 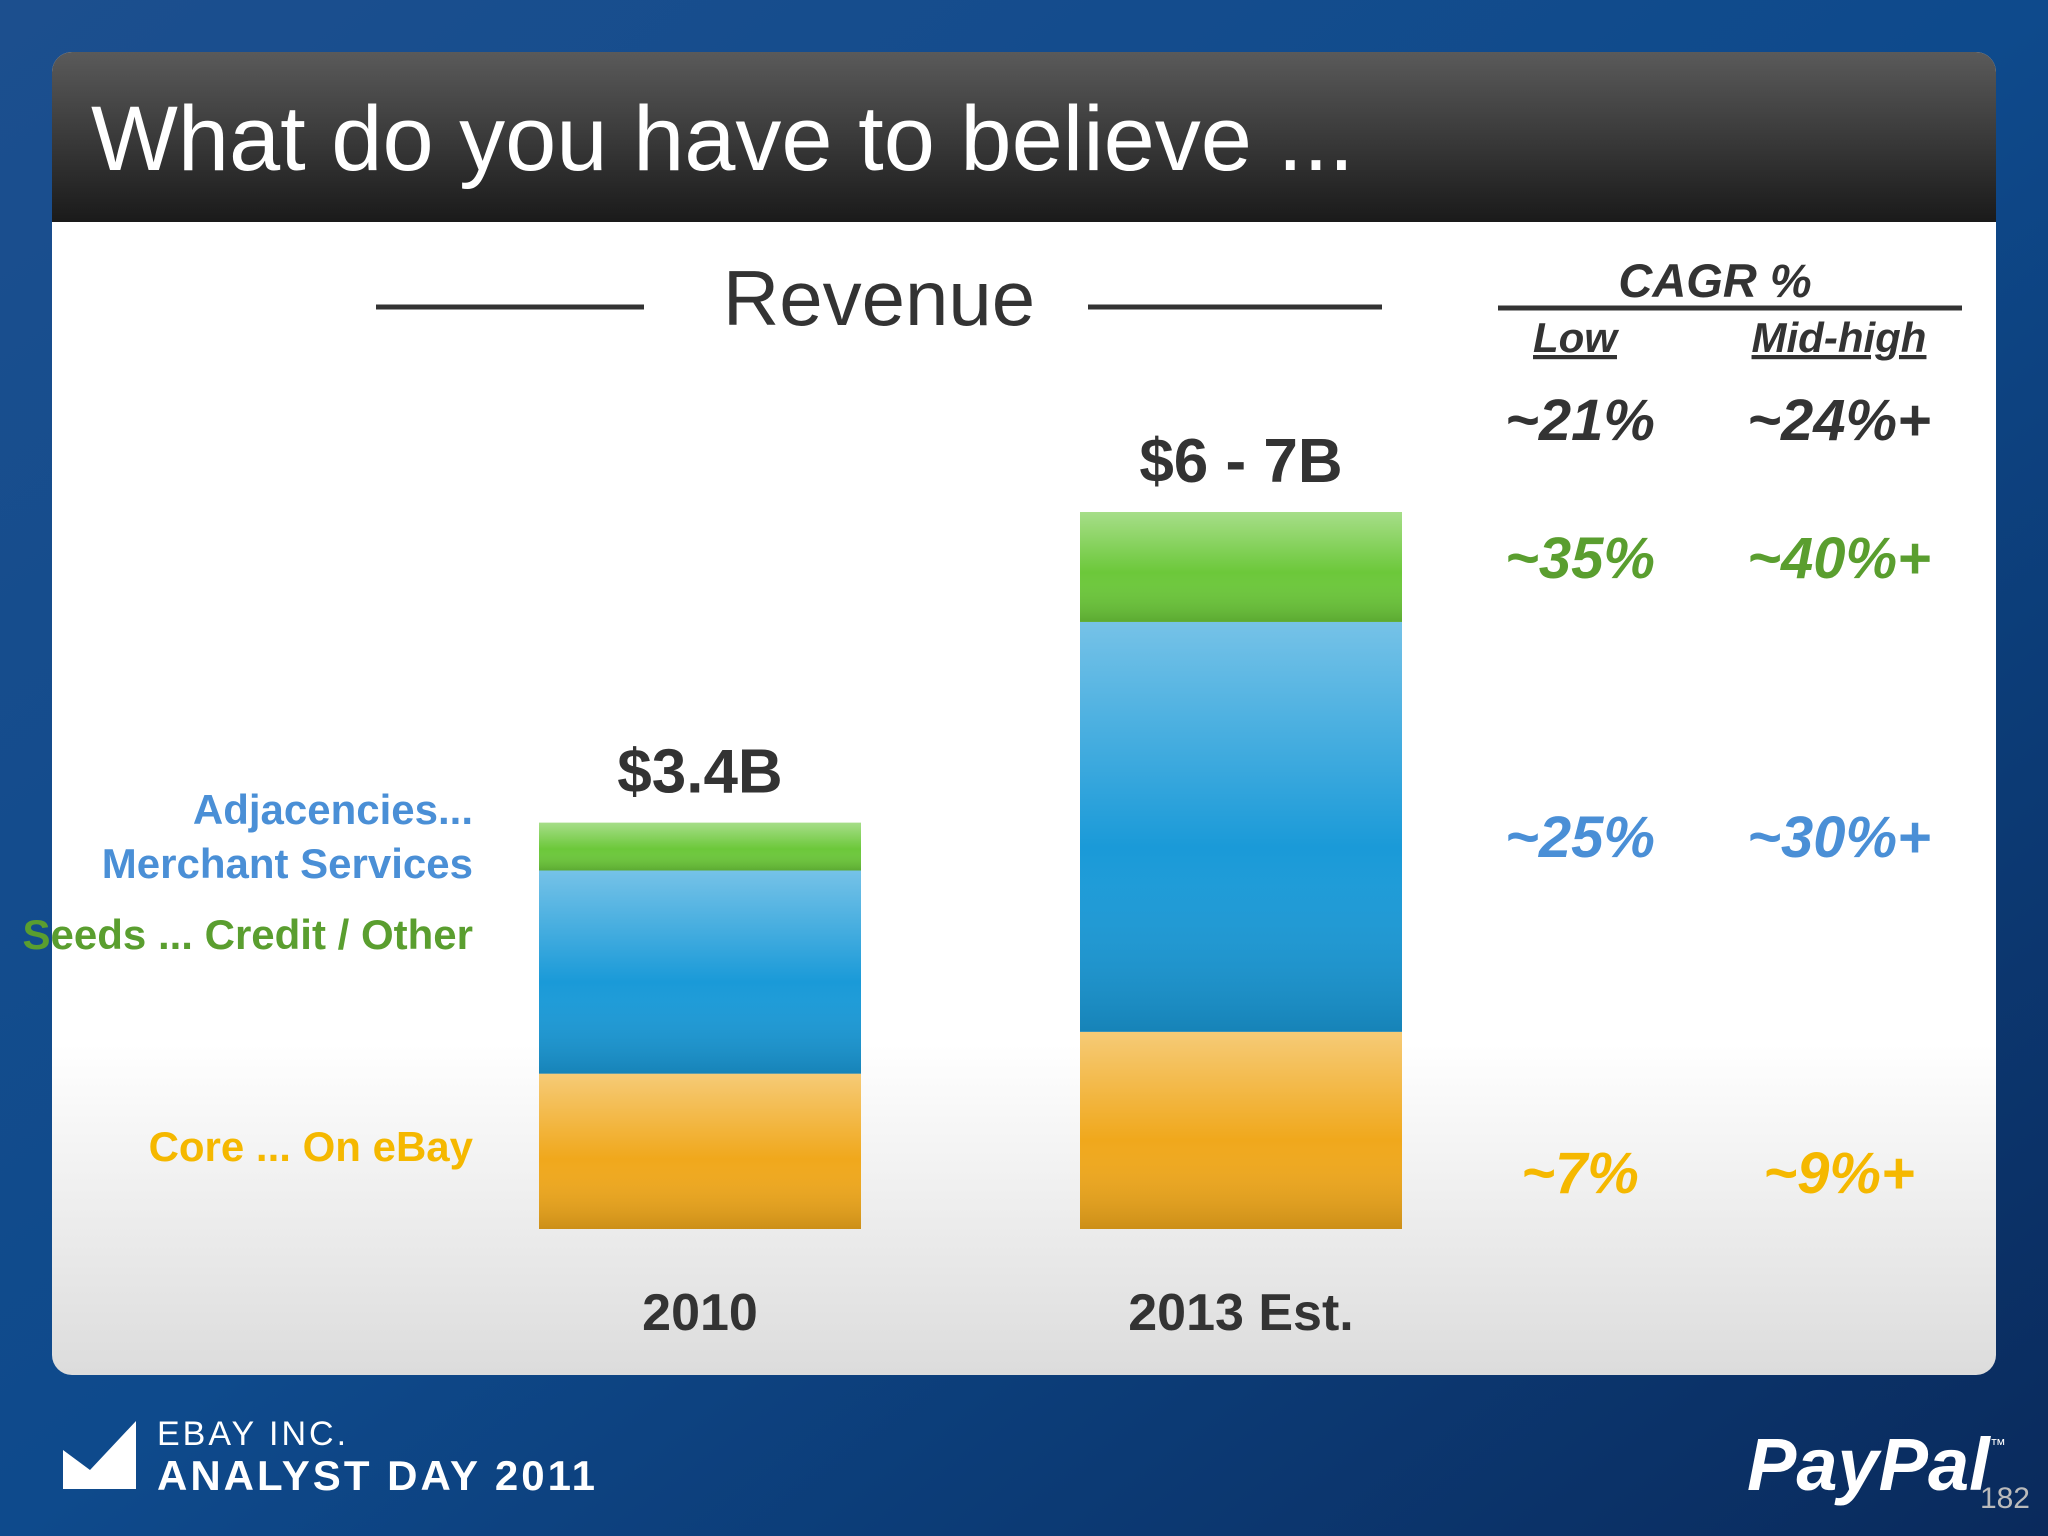 I want to click on total-label: $6 - 7B, so click(x=1240, y=461).